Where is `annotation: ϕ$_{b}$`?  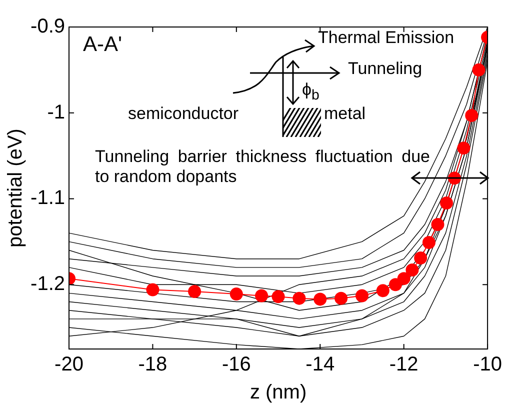
annotation: ϕ$_{b}$ is located at coordinates (311, 92).